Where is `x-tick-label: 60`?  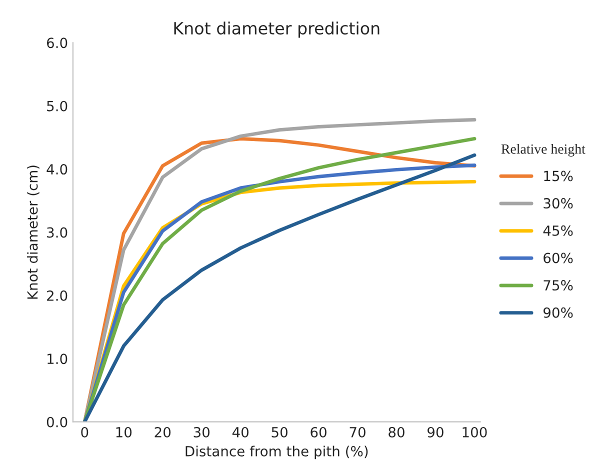
x-tick-label: 60 is located at coordinates (318, 432).